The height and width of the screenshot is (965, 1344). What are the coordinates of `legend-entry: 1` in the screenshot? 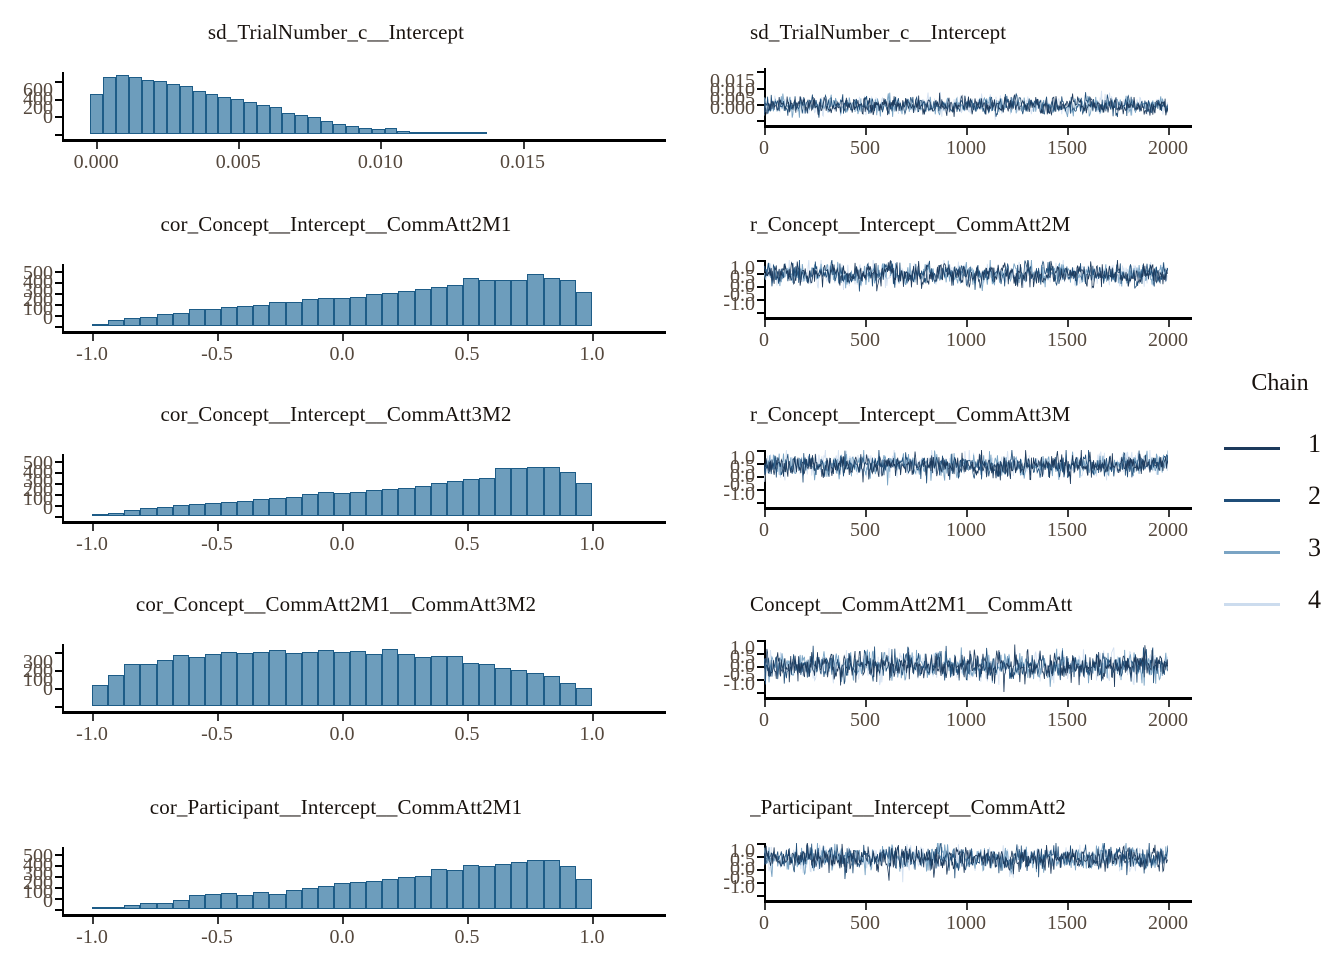 It's located at (1280, 449).